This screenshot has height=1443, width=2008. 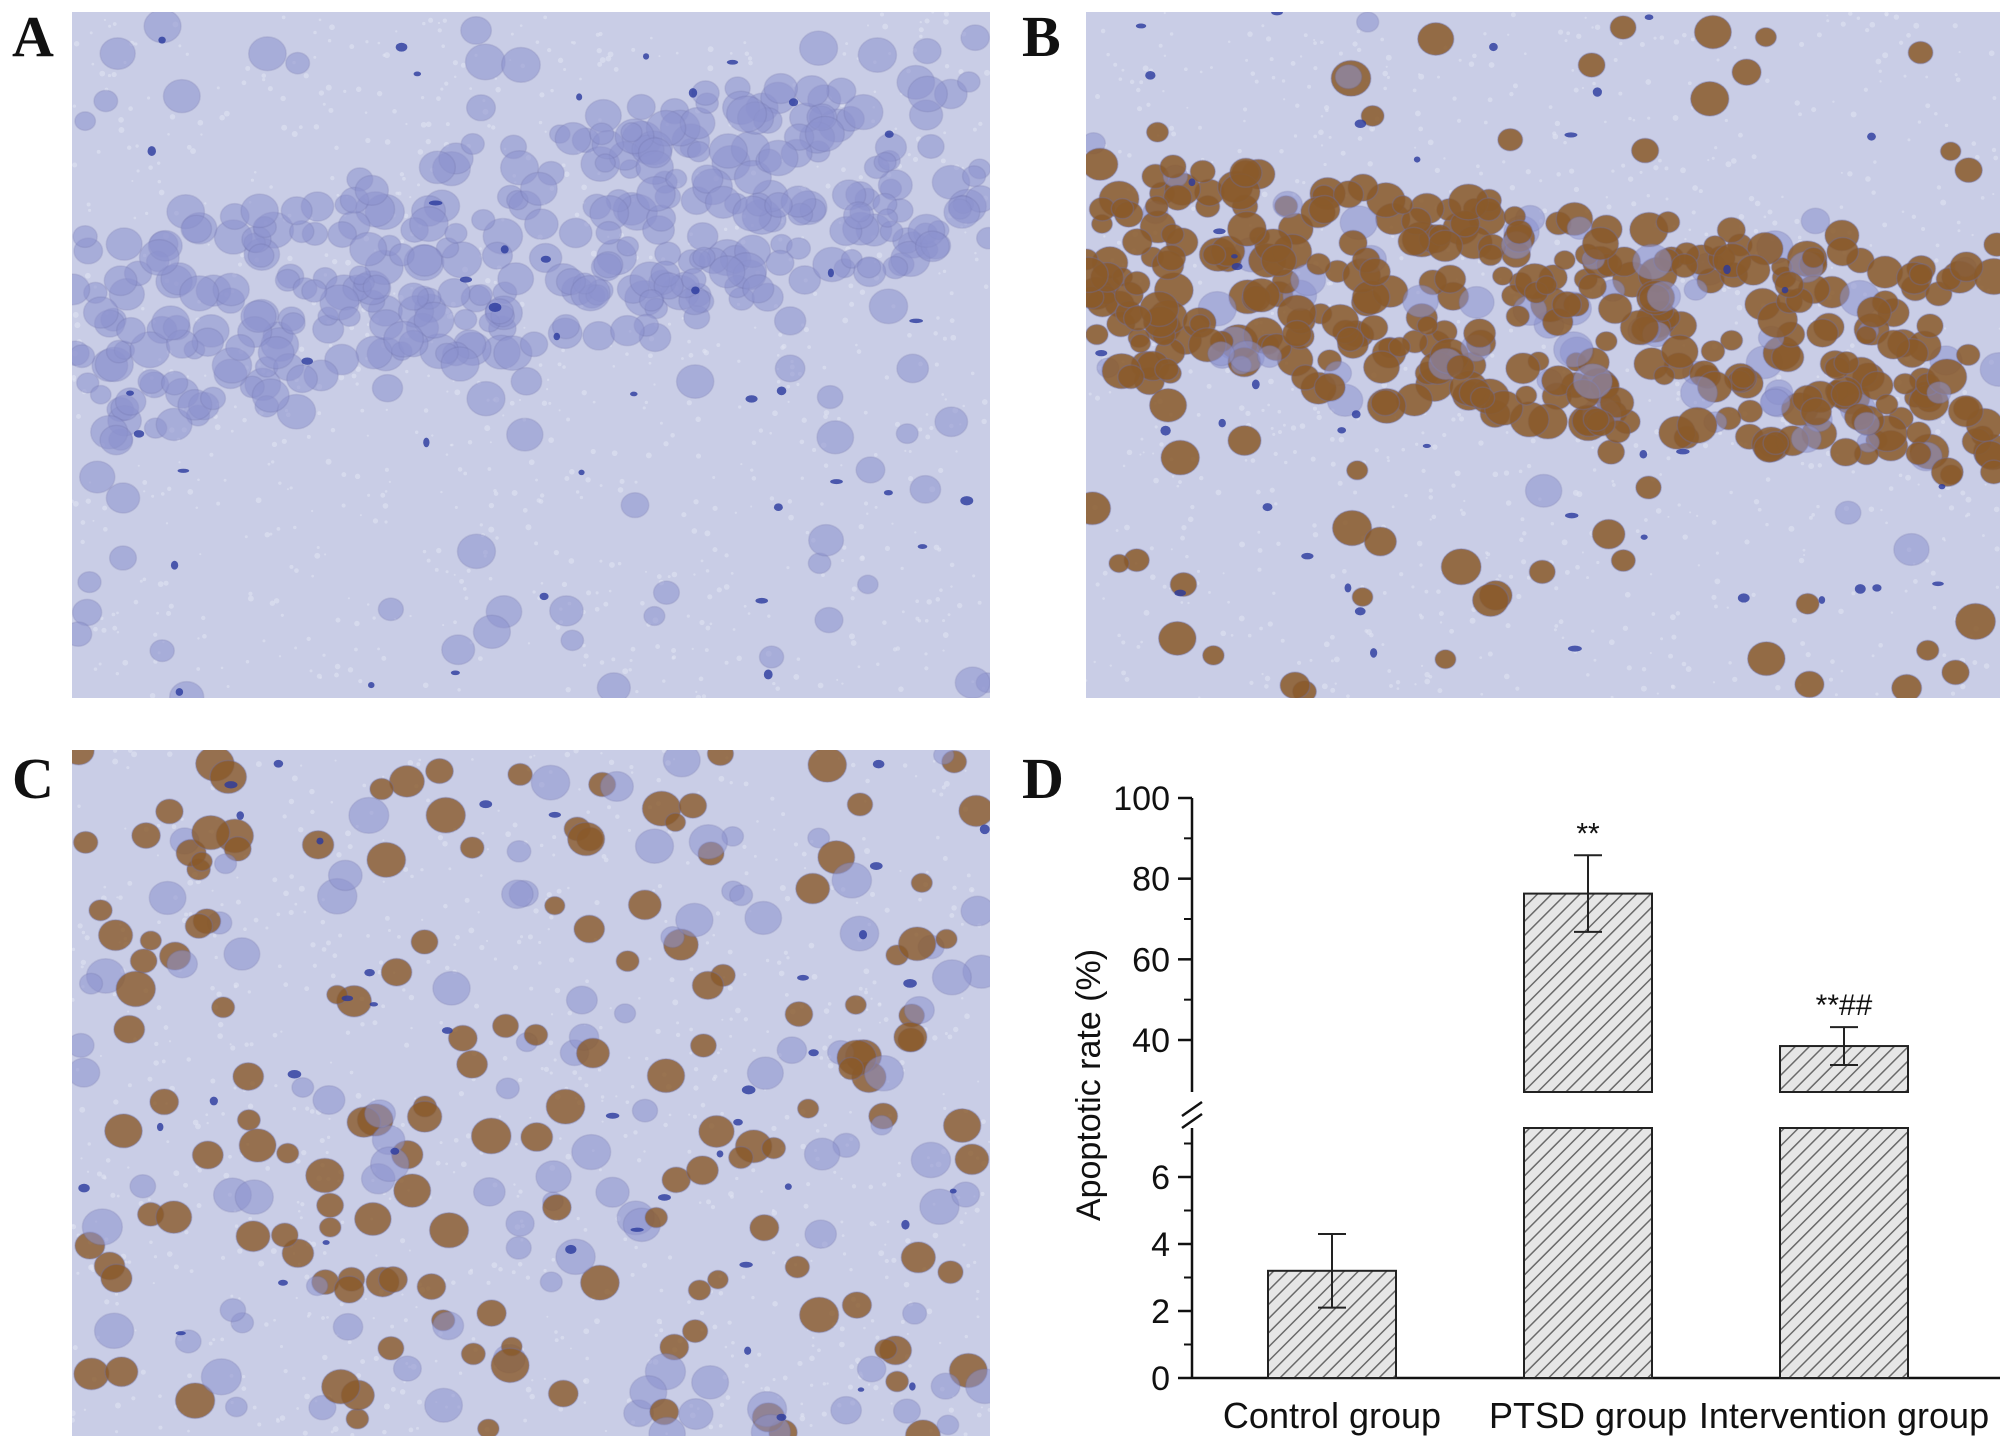 I want to click on y-tick-label: 40, so click(x=1151, y=1041).